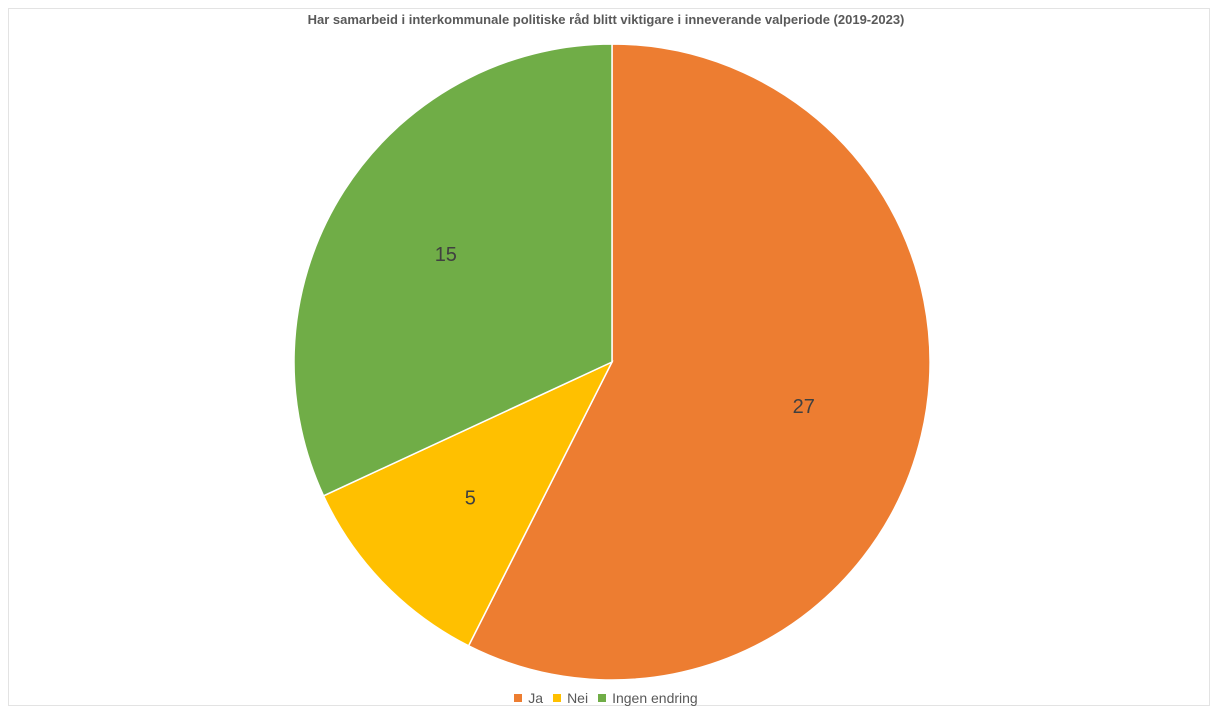 The width and height of the screenshot is (1212, 708). I want to click on pie-slice-nei, so click(468, 503).